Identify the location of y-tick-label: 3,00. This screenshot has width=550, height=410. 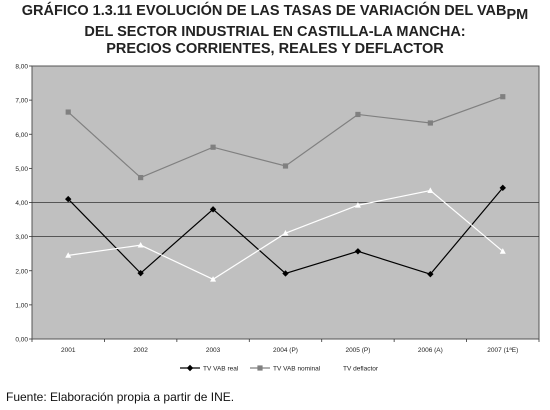
(21, 237).